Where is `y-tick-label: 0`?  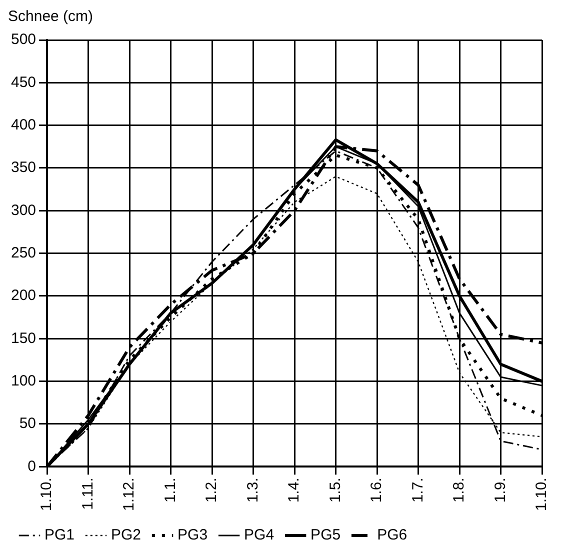
y-tick-label: 0 is located at coordinates (32, 466).